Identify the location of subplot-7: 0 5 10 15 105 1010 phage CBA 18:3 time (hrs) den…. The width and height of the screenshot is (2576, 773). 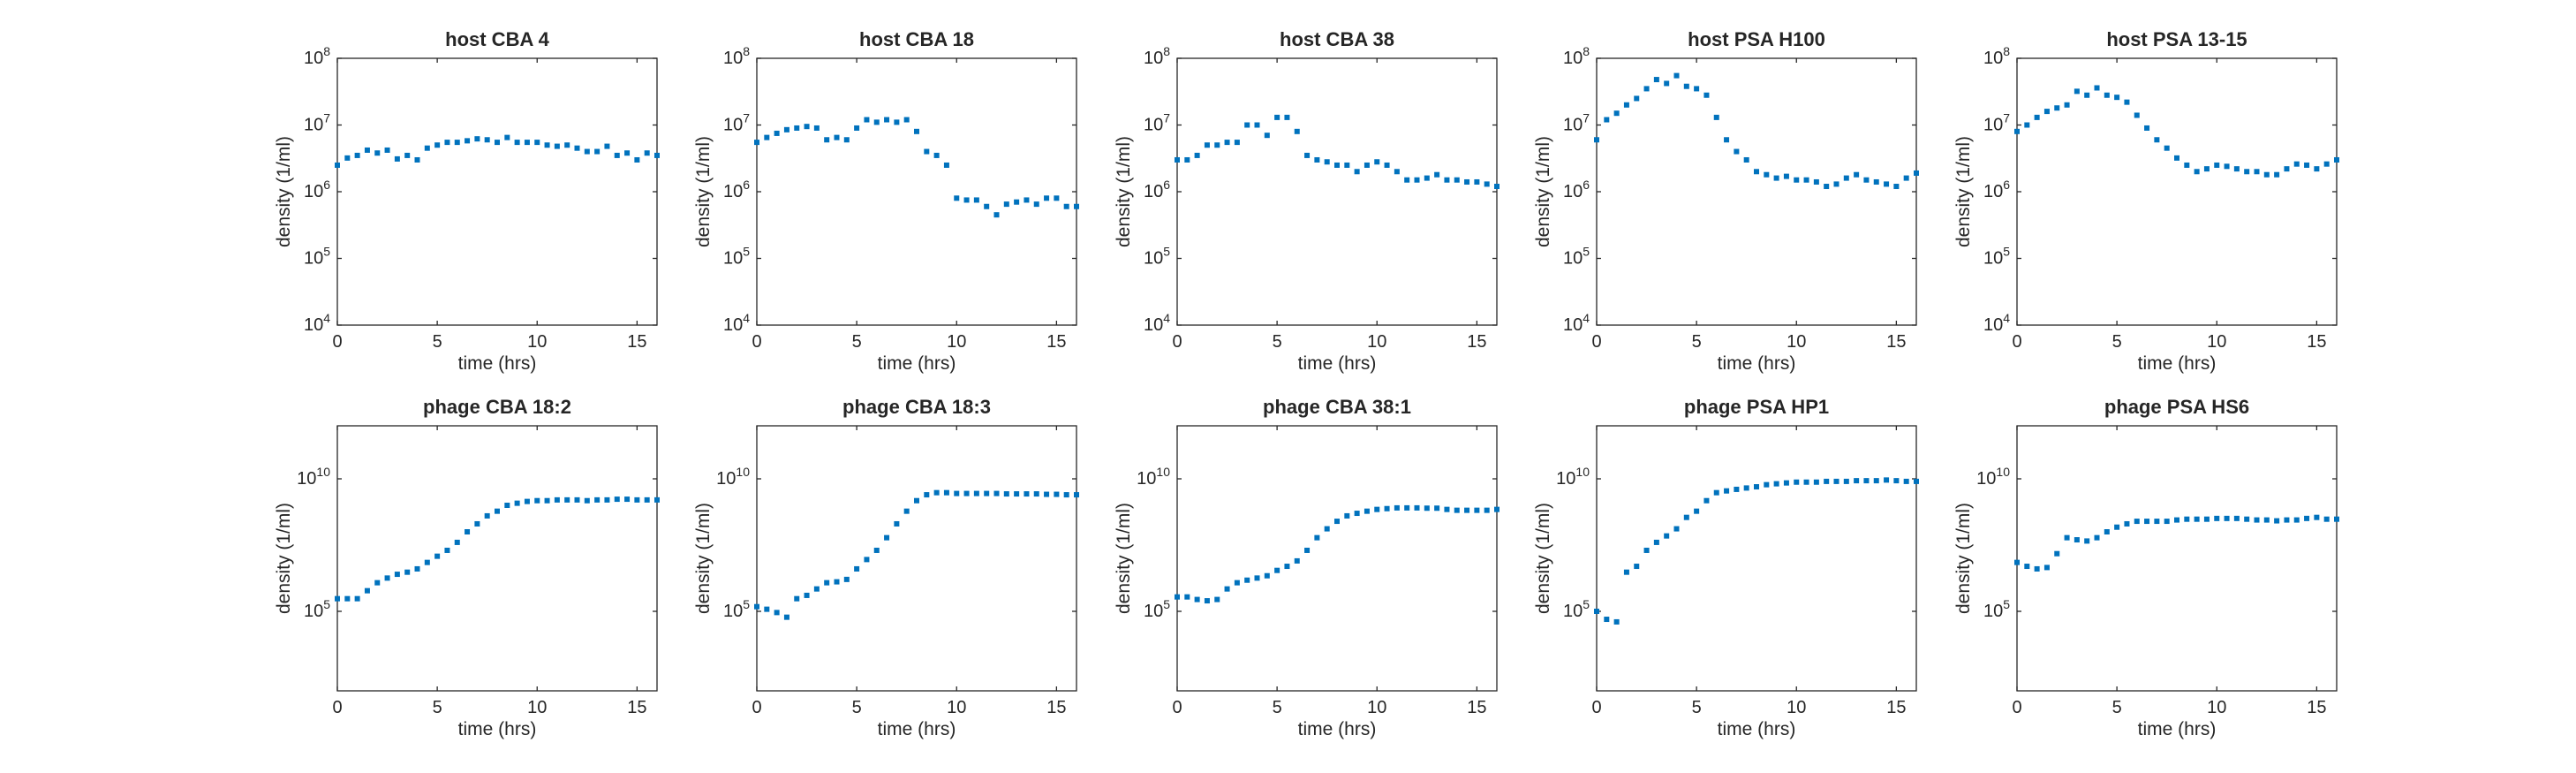
(886, 567).